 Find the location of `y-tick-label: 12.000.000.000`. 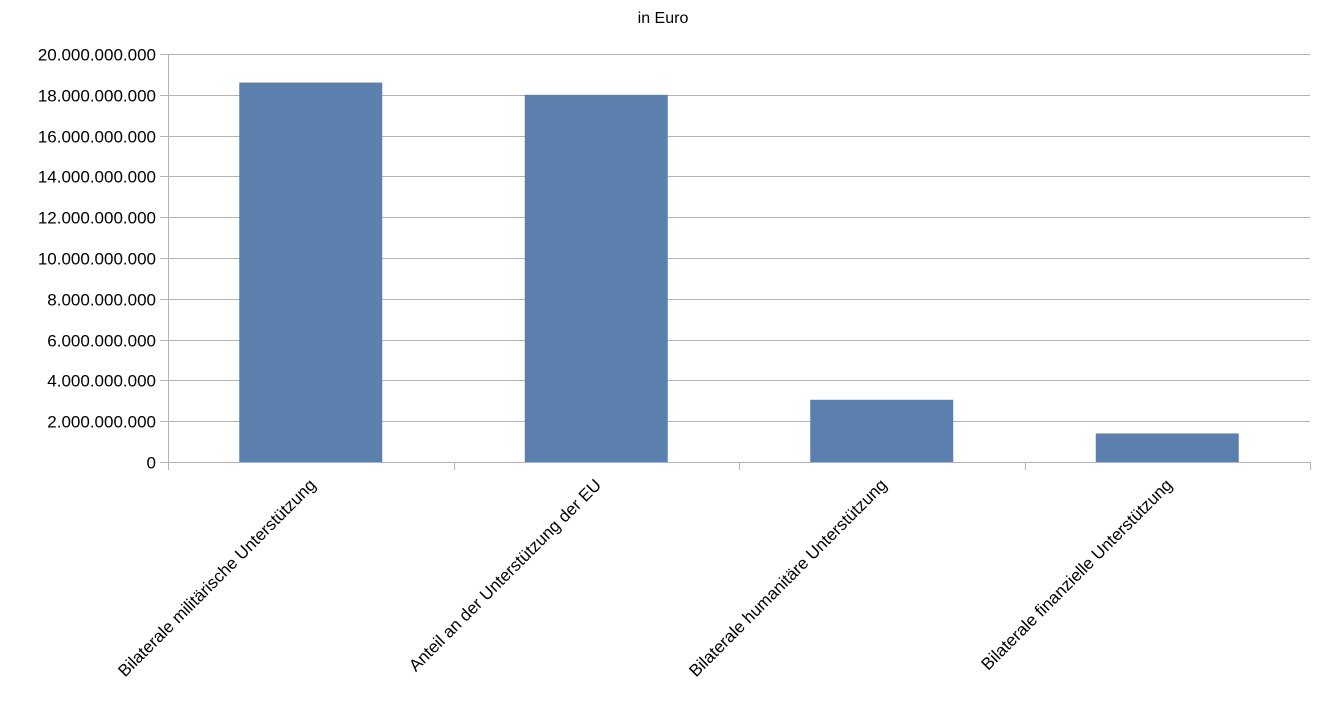

y-tick-label: 12.000.000.000 is located at coordinates (97, 218).